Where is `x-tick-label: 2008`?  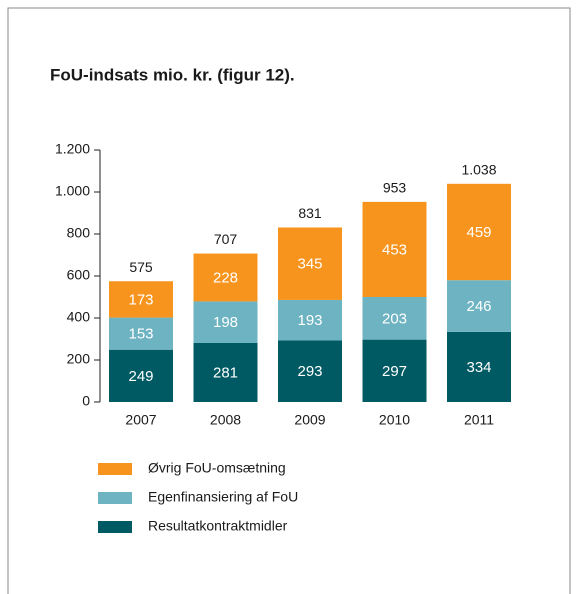 x-tick-label: 2008 is located at coordinates (225, 420).